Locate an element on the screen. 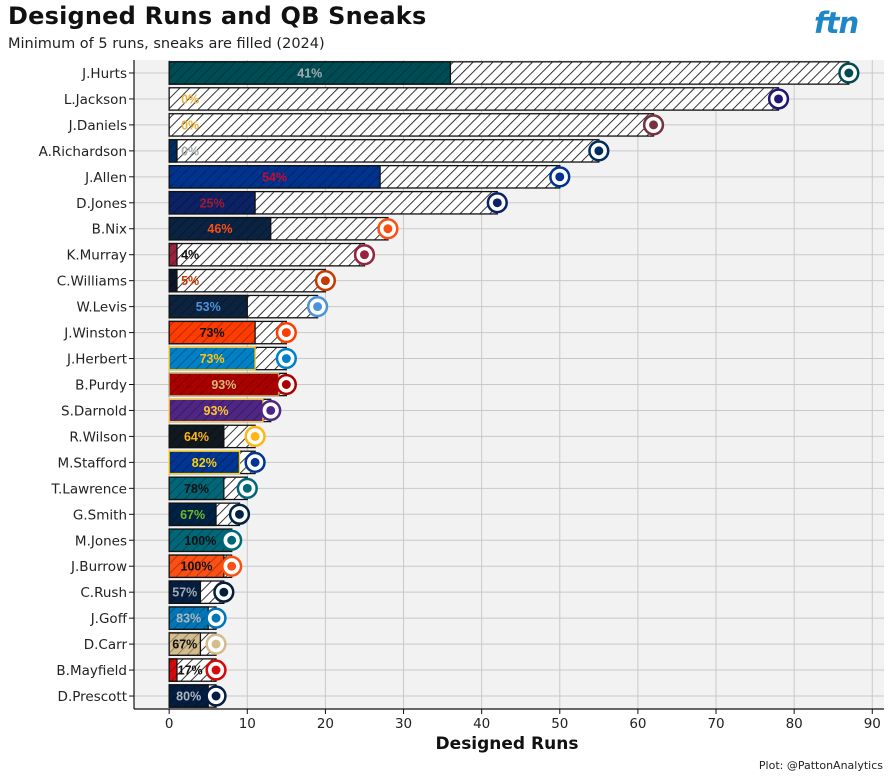  bengals-logo is located at coordinates (232, 566).